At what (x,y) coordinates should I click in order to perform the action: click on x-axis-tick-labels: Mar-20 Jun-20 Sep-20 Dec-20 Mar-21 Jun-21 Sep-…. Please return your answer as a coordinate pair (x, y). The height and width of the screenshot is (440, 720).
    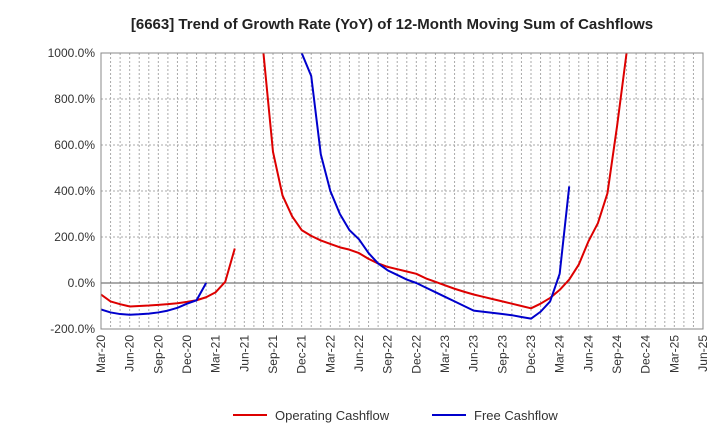
    Looking at the image, I should click on (402, 354).